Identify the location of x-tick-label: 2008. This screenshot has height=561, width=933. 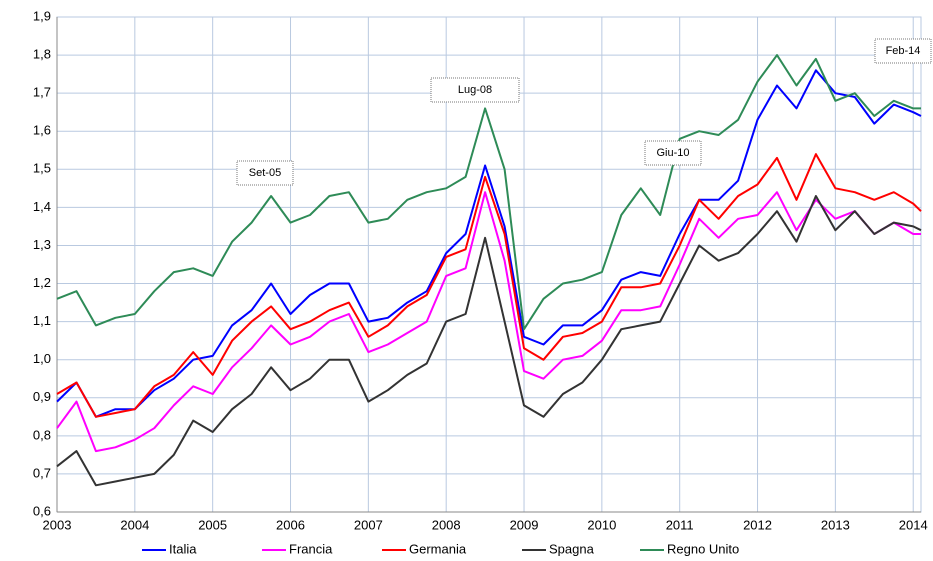
(446, 524).